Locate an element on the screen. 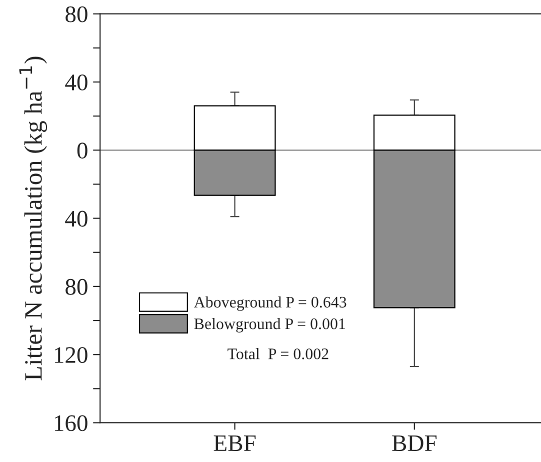 The image size is (541, 462). annotation: Total P = 0.002 is located at coordinates (278, 354).